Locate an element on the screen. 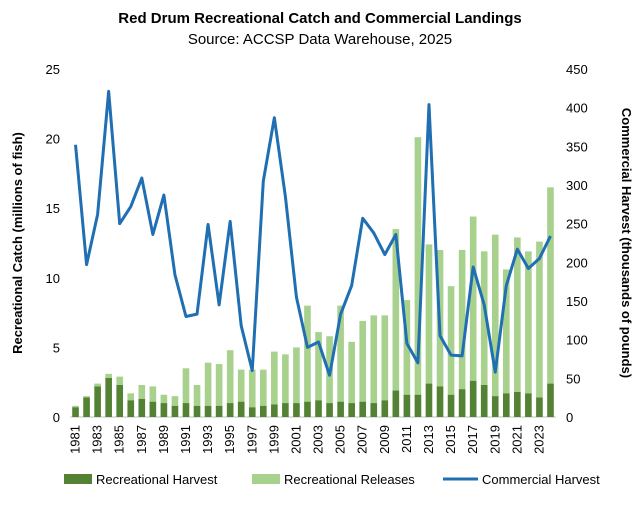 This screenshot has height=511, width=640. bar-recreational-releases-2020 is located at coordinates (506, 331).